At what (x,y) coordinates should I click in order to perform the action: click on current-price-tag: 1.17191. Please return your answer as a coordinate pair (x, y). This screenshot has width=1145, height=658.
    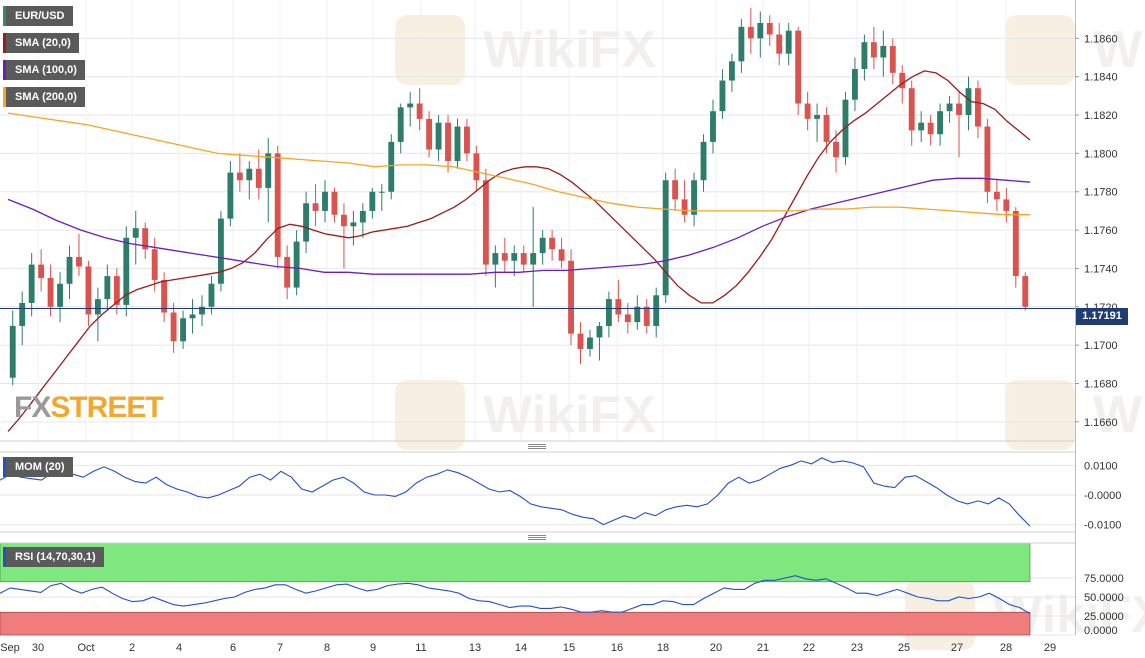
    Looking at the image, I should click on (1102, 316).